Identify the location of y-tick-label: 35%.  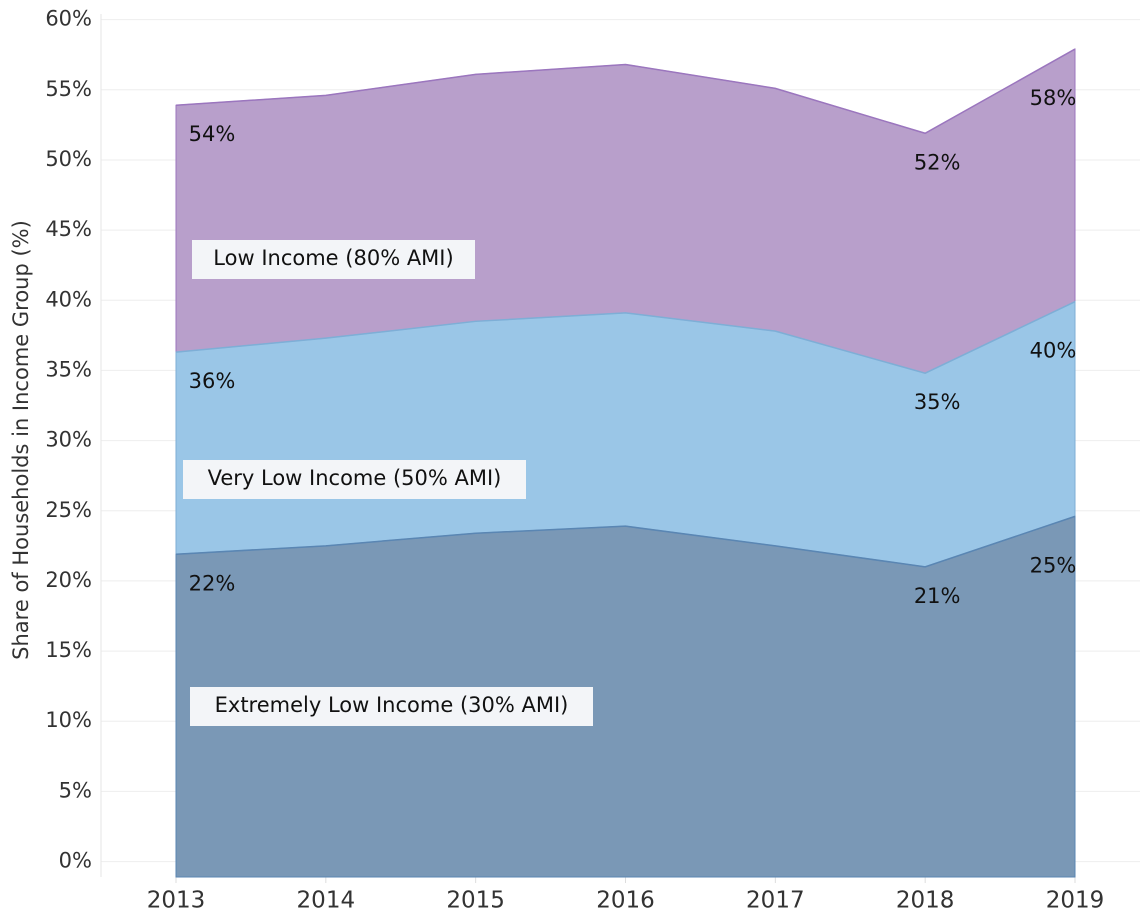
(68, 369).